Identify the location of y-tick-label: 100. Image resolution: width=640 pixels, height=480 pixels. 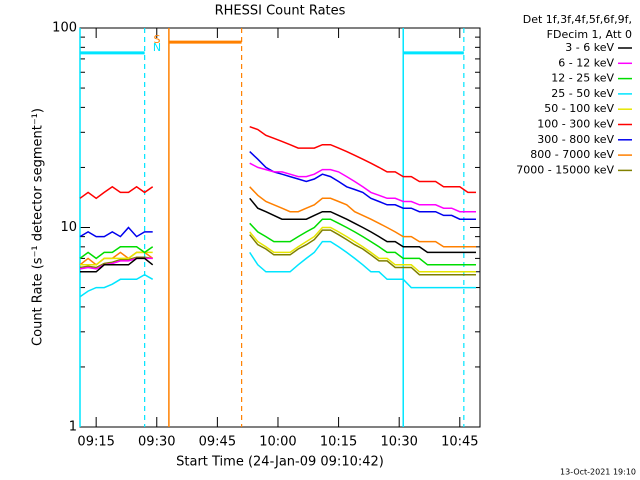
(64, 28).